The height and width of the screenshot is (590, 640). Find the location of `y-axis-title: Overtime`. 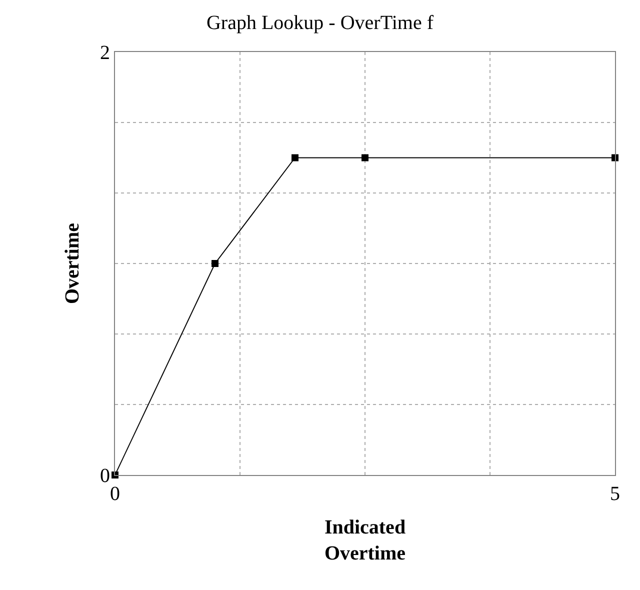

y-axis-title: Overtime is located at coordinates (73, 263).